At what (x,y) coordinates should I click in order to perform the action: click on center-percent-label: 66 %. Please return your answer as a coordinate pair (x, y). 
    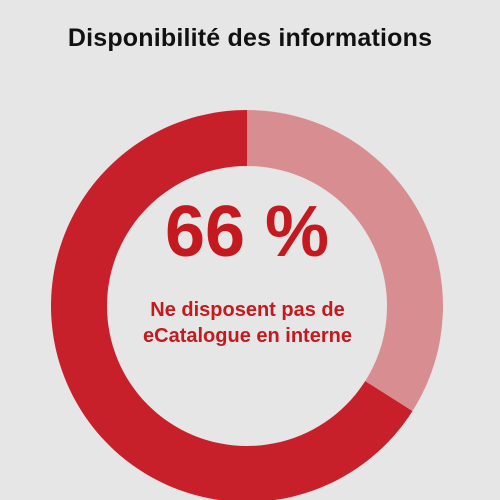
    Looking at the image, I should click on (247, 232).